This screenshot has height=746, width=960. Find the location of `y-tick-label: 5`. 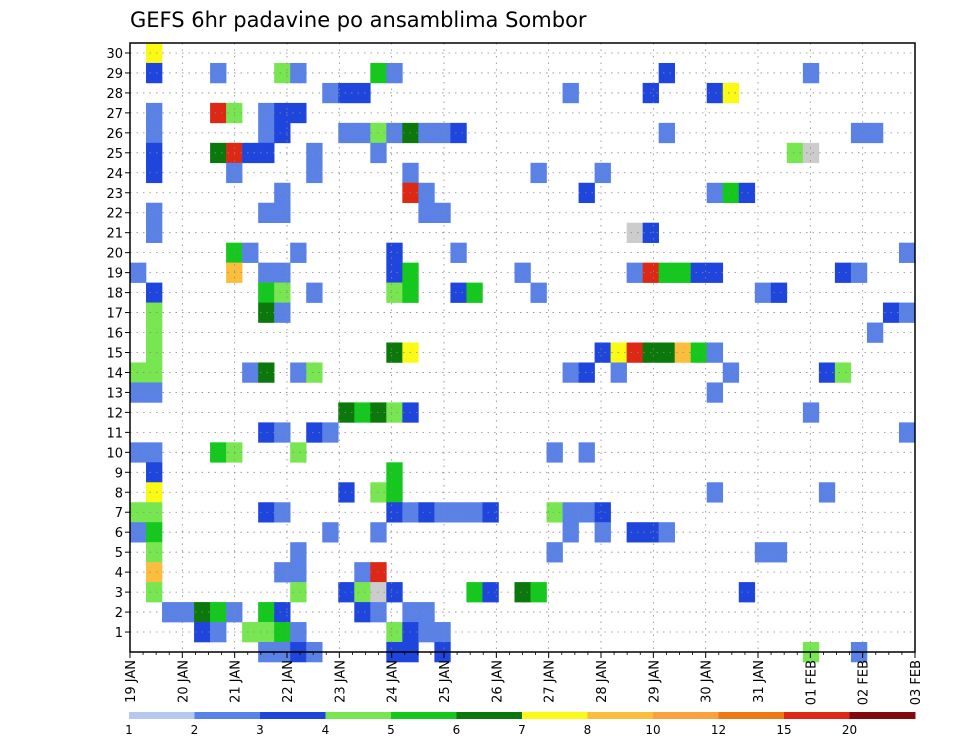

y-tick-label: 5 is located at coordinates (119, 553).